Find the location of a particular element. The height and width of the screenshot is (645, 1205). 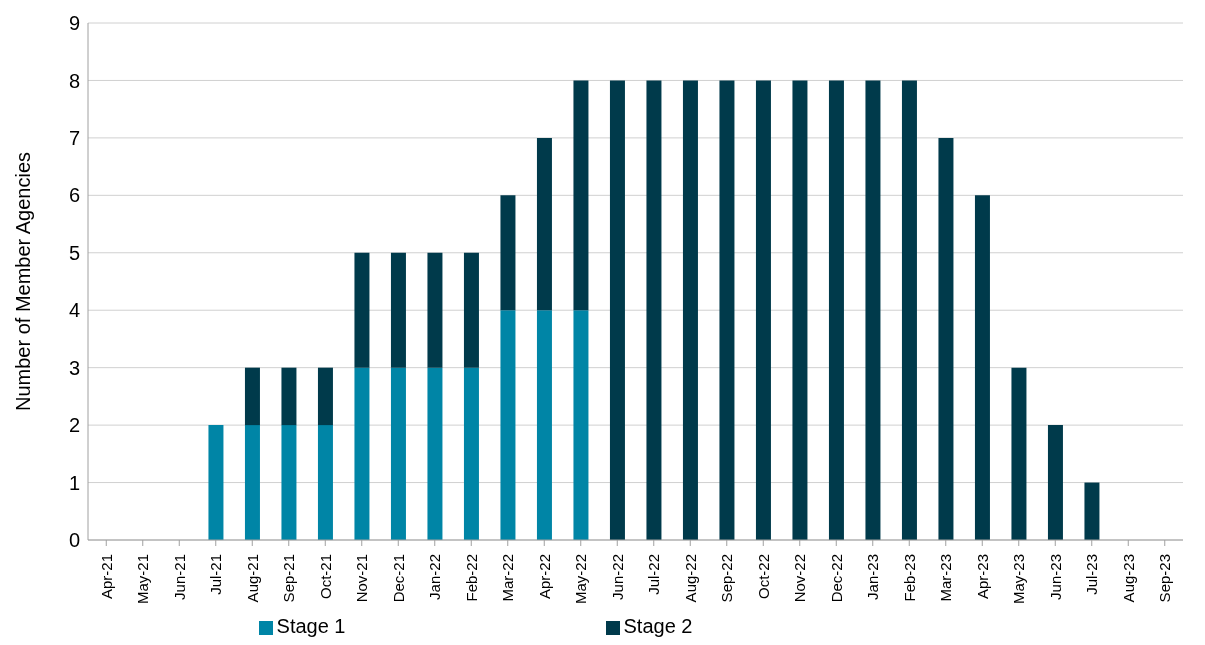

legend-label: Stage 2 is located at coordinates (658, 626).